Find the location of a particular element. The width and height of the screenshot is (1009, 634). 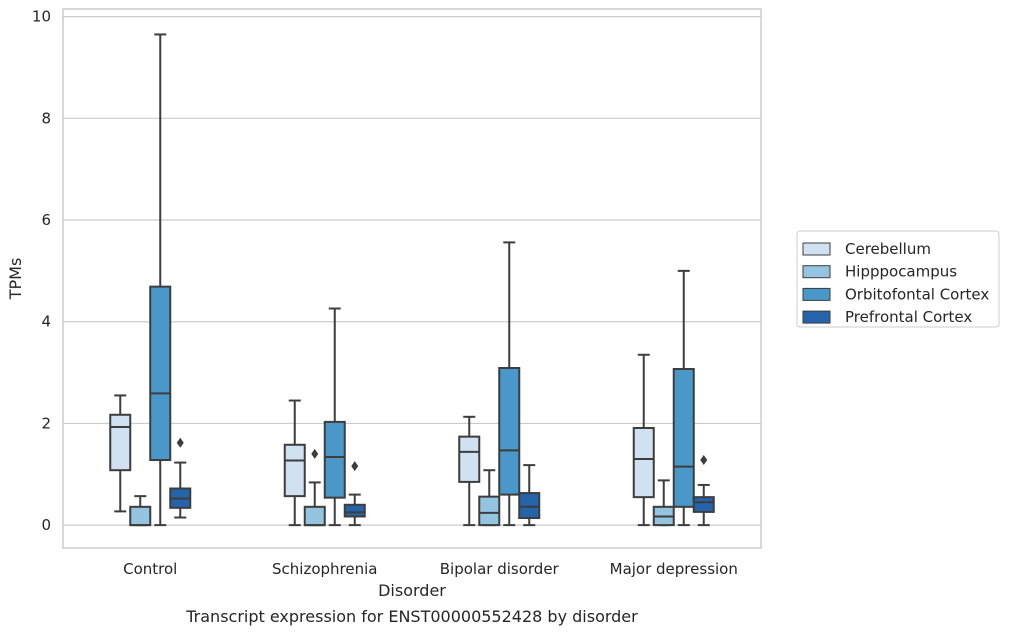

x-axis-label: Disorder is located at coordinates (412, 590).